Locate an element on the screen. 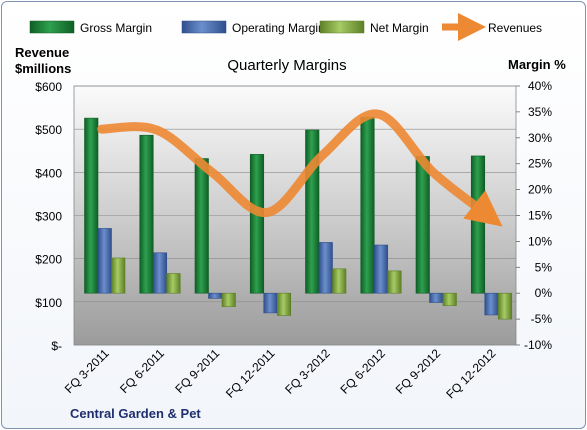 This screenshot has height=430, width=587. legend-swatch-gross is located at coordinates (52, 27).